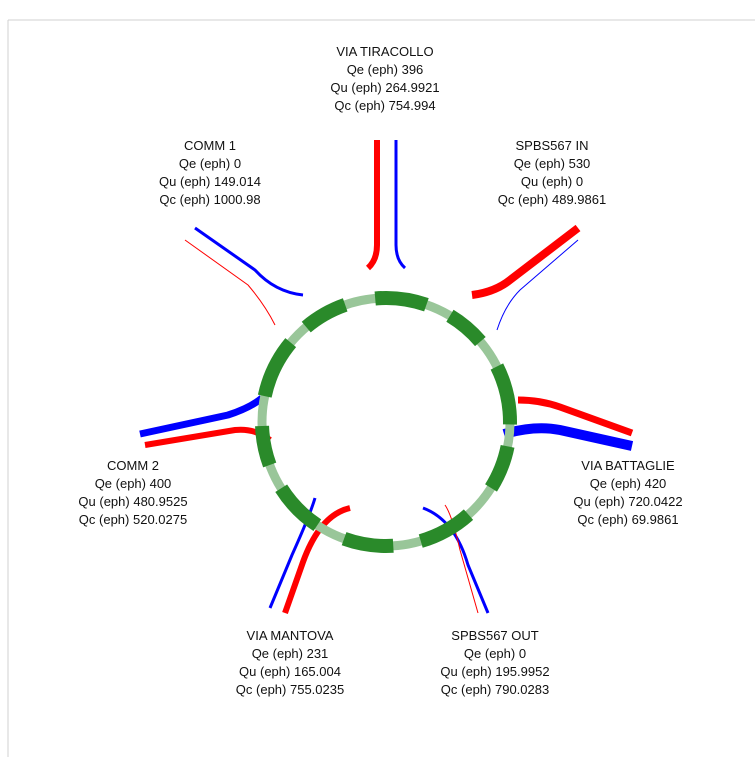  I want to click on arm-flow: Qc (eph) 69.9861, so click(627, 519).